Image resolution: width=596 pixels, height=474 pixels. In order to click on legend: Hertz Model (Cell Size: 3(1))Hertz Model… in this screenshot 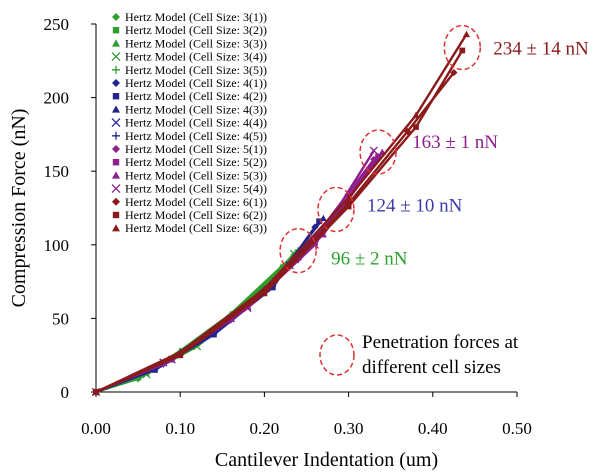, I will do `click(189, 122)`.